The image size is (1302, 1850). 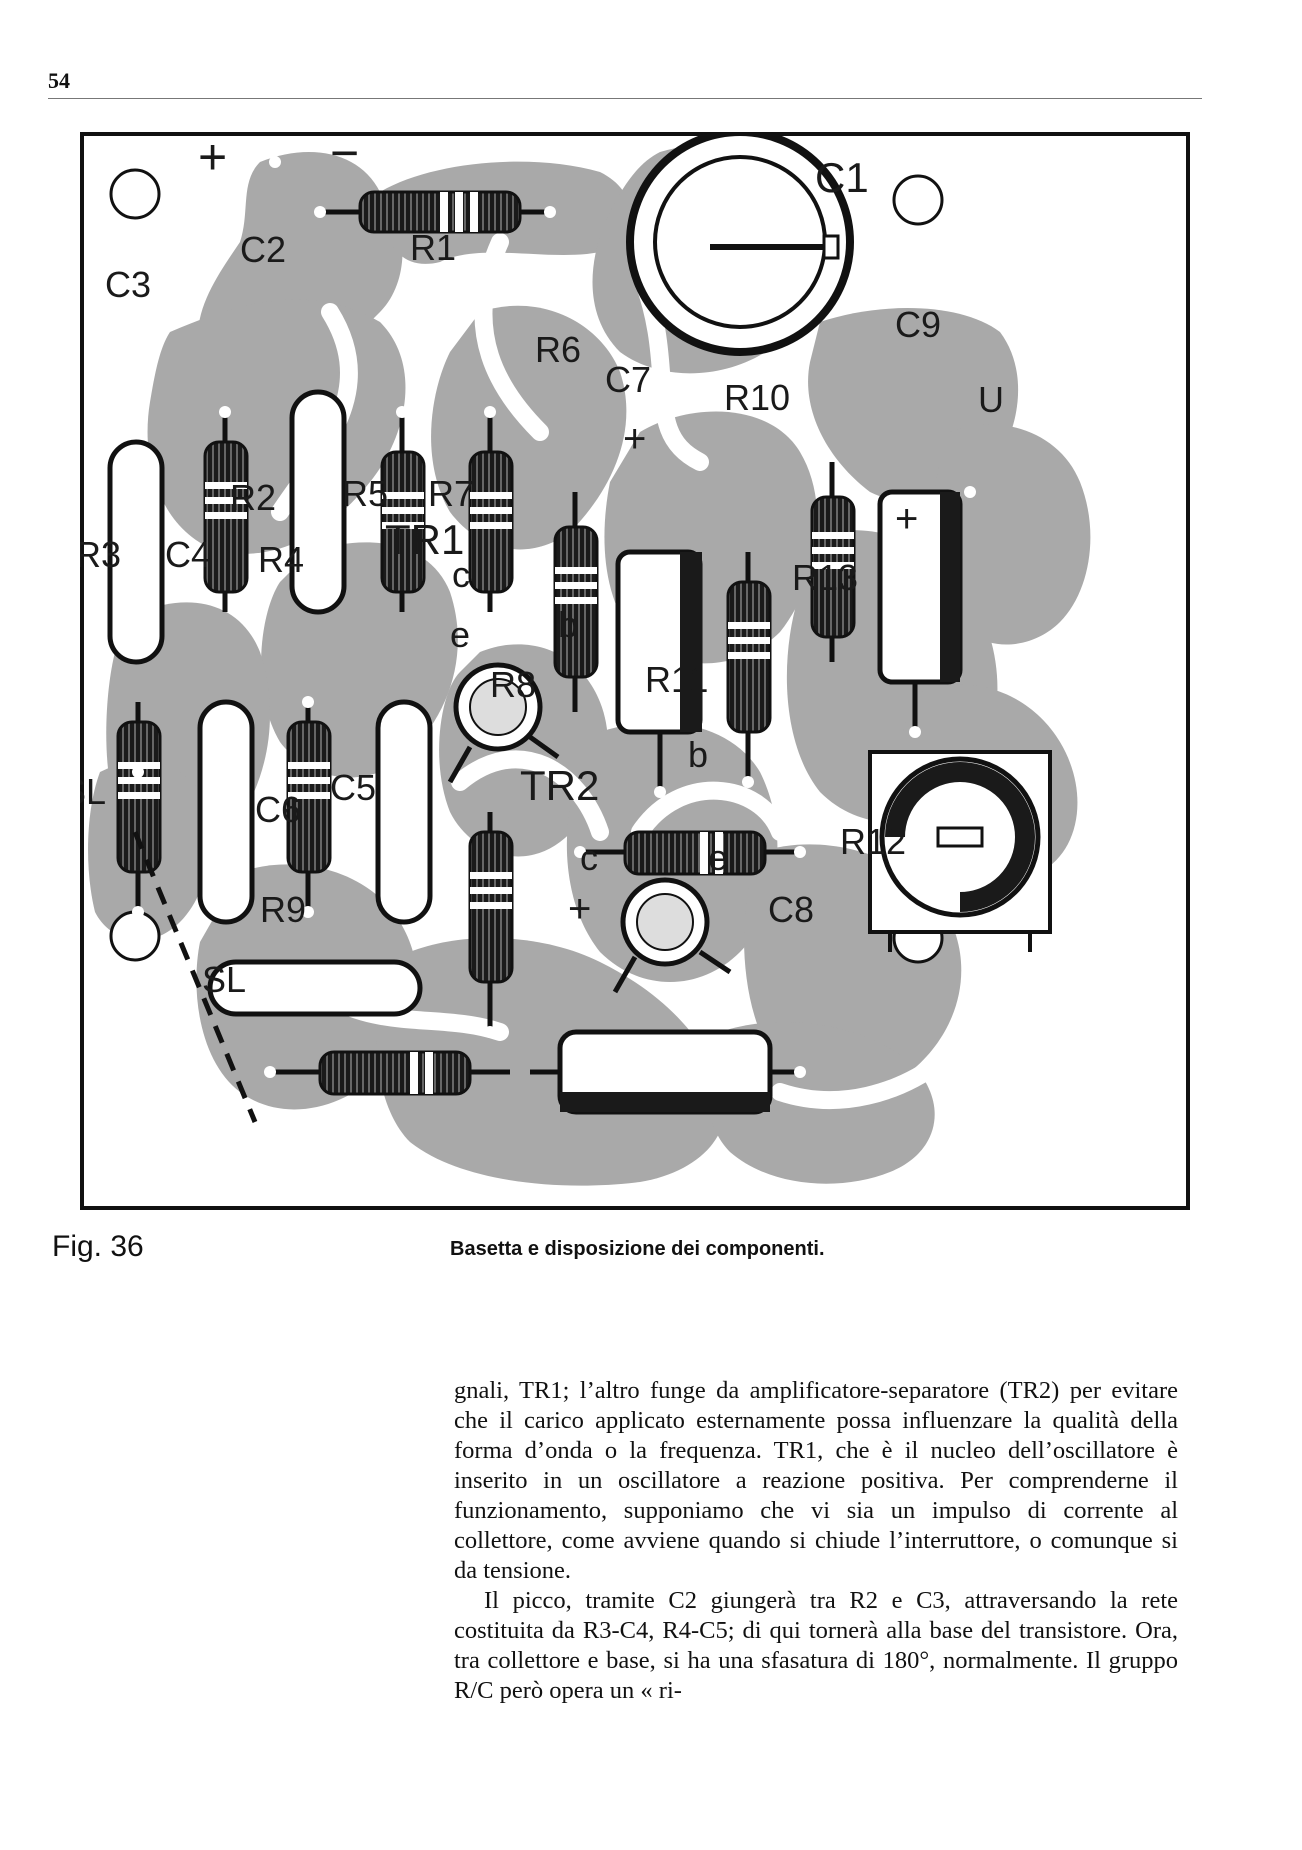 I want to click on label-tr1-b: b, so click(x=568, y=624).